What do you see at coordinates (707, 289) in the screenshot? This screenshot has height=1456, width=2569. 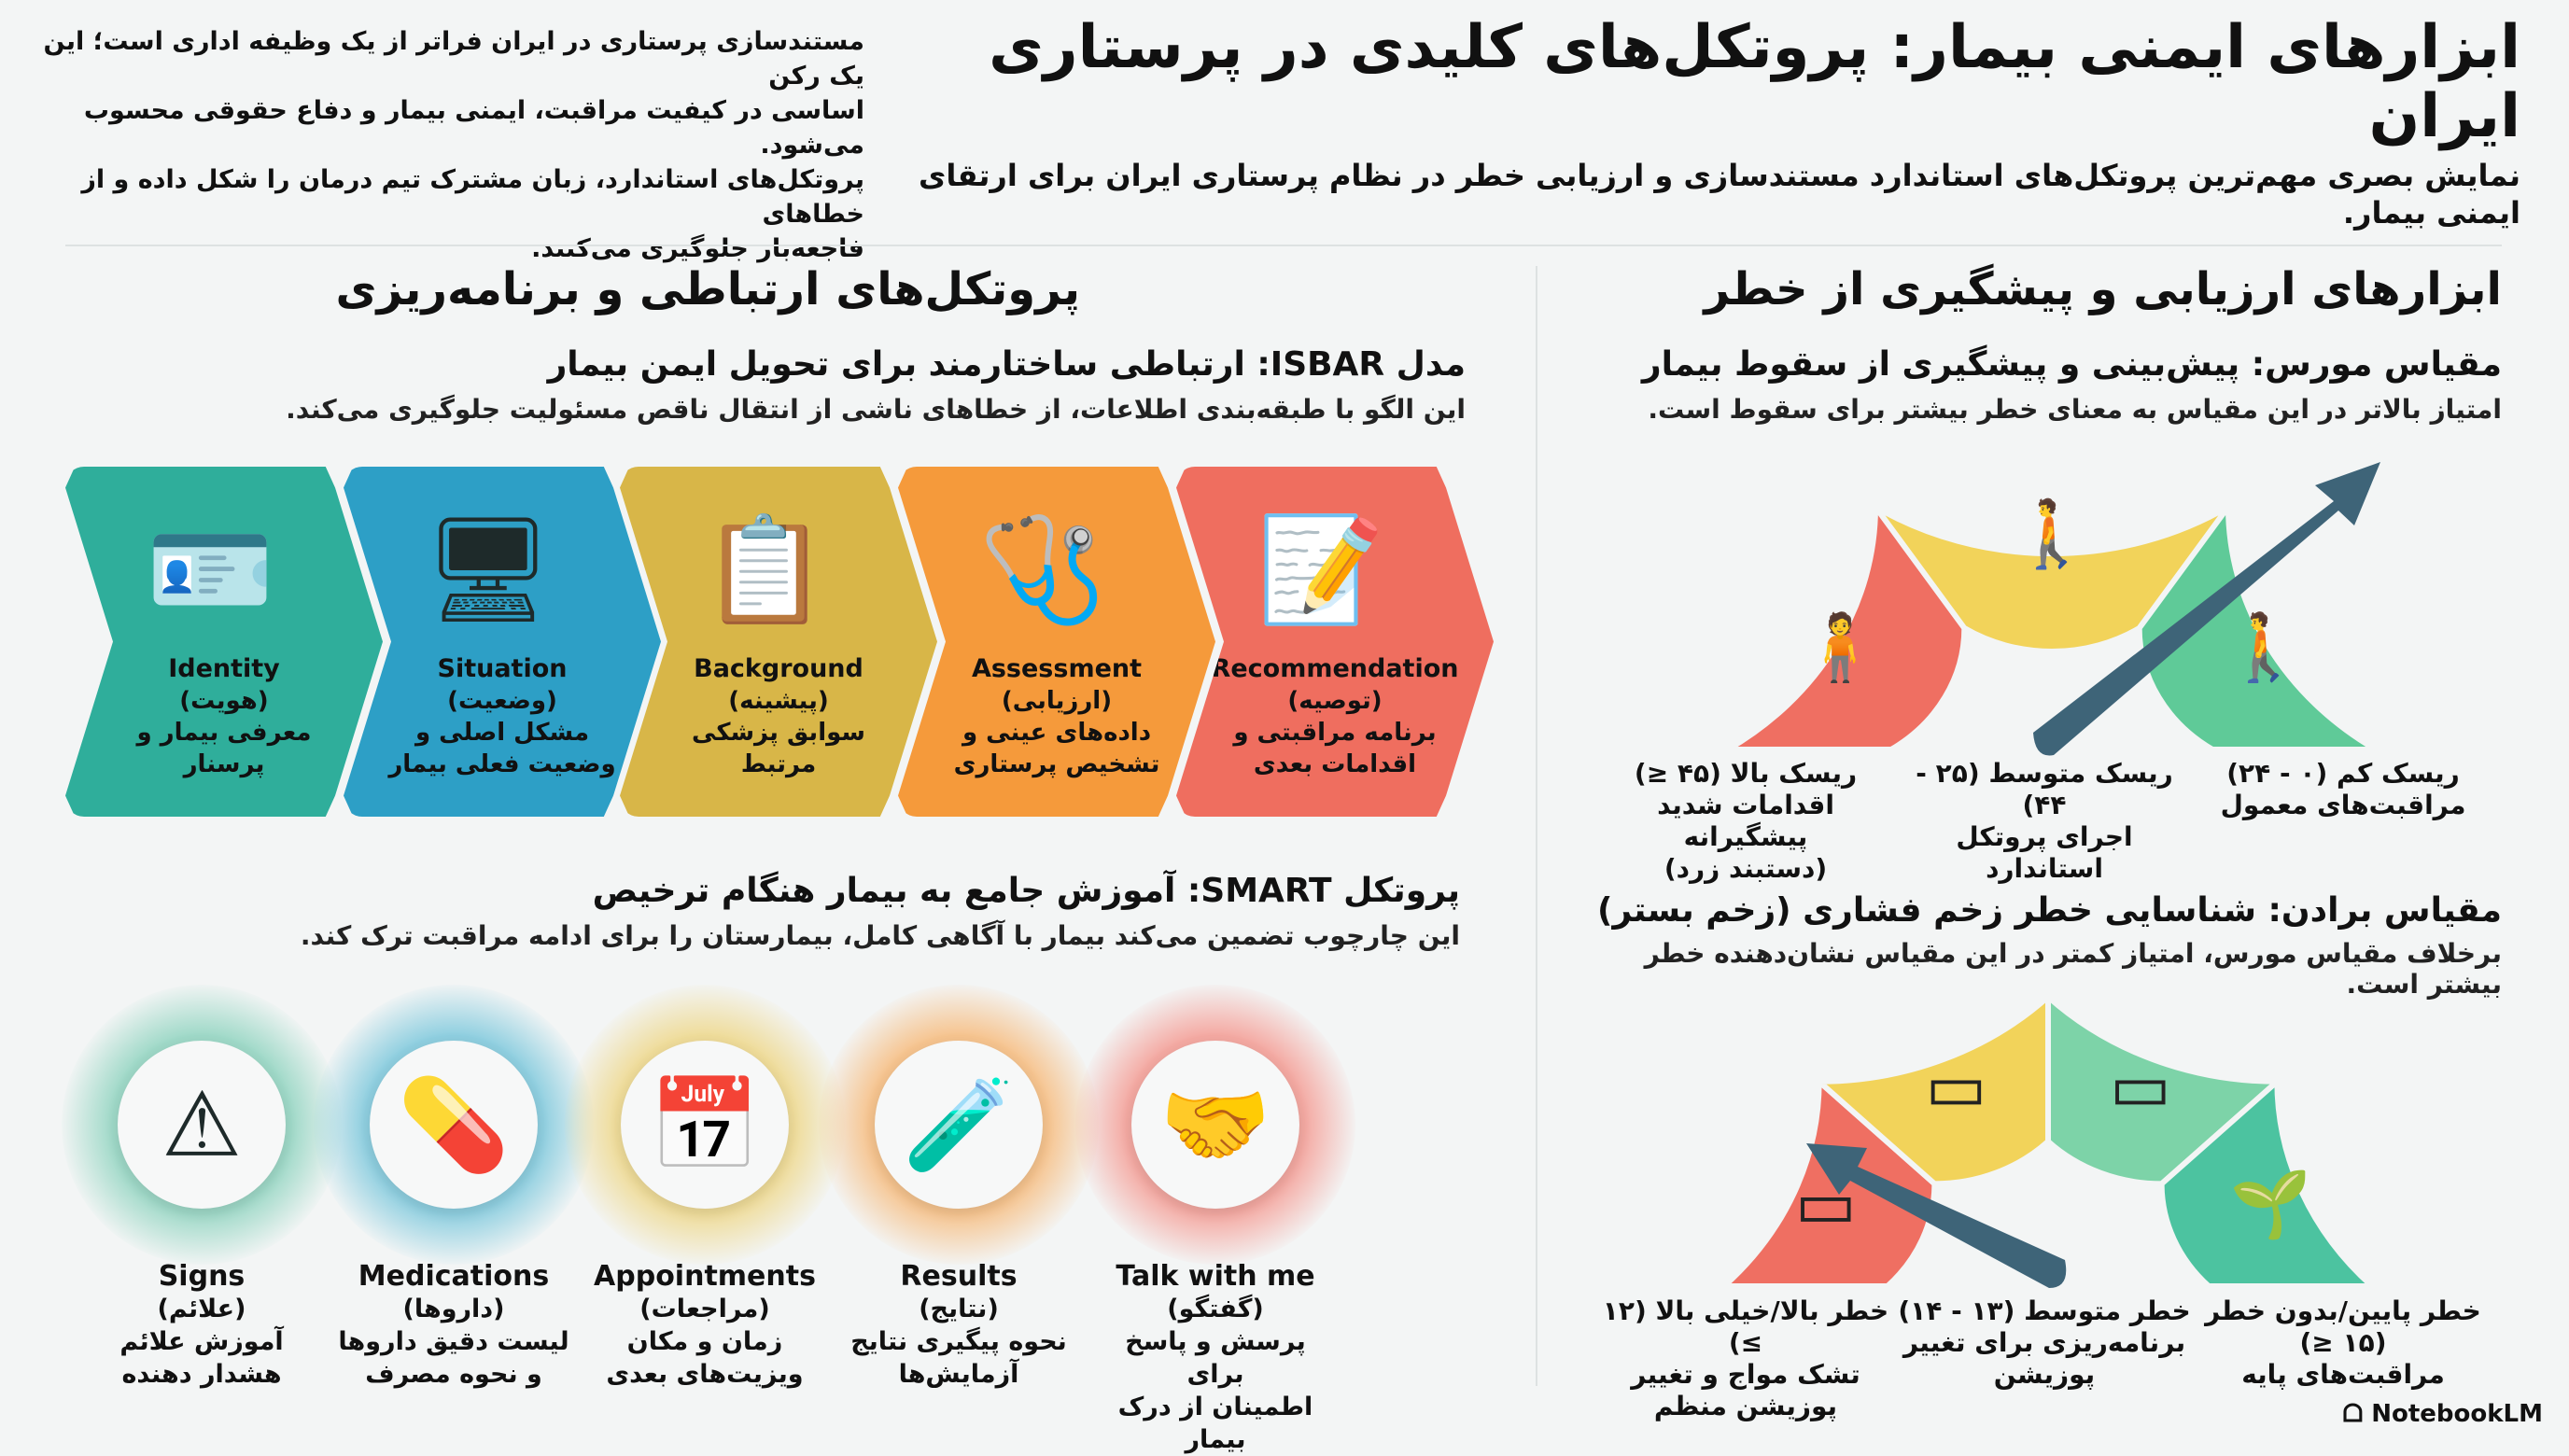 I see `left-section-heading: پروتکل‌های ارتباطی و برنامه‌ریزی` at bounding box center [707, 289].